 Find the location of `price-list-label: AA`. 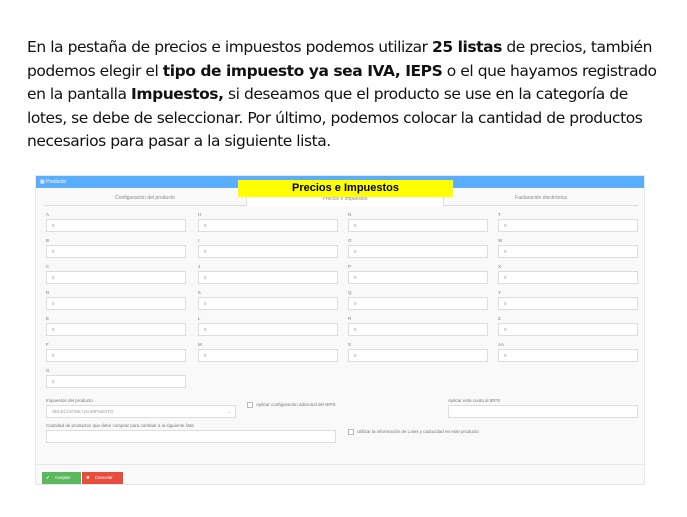

price-list-label: AA is located at coordinates (501, 344).